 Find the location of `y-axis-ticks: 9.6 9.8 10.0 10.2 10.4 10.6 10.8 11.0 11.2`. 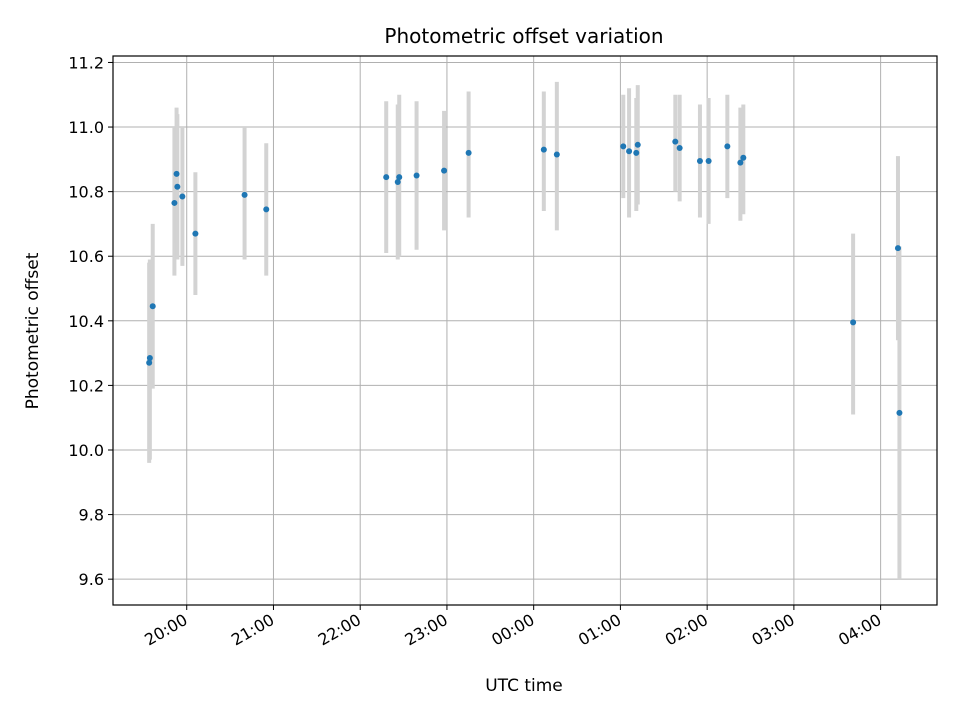

y-axis-ticks: 9.6 9.8 10.0 10.2 10.4 10.6 10.8 11.0 11.2 is located at coordinates (90, 321).